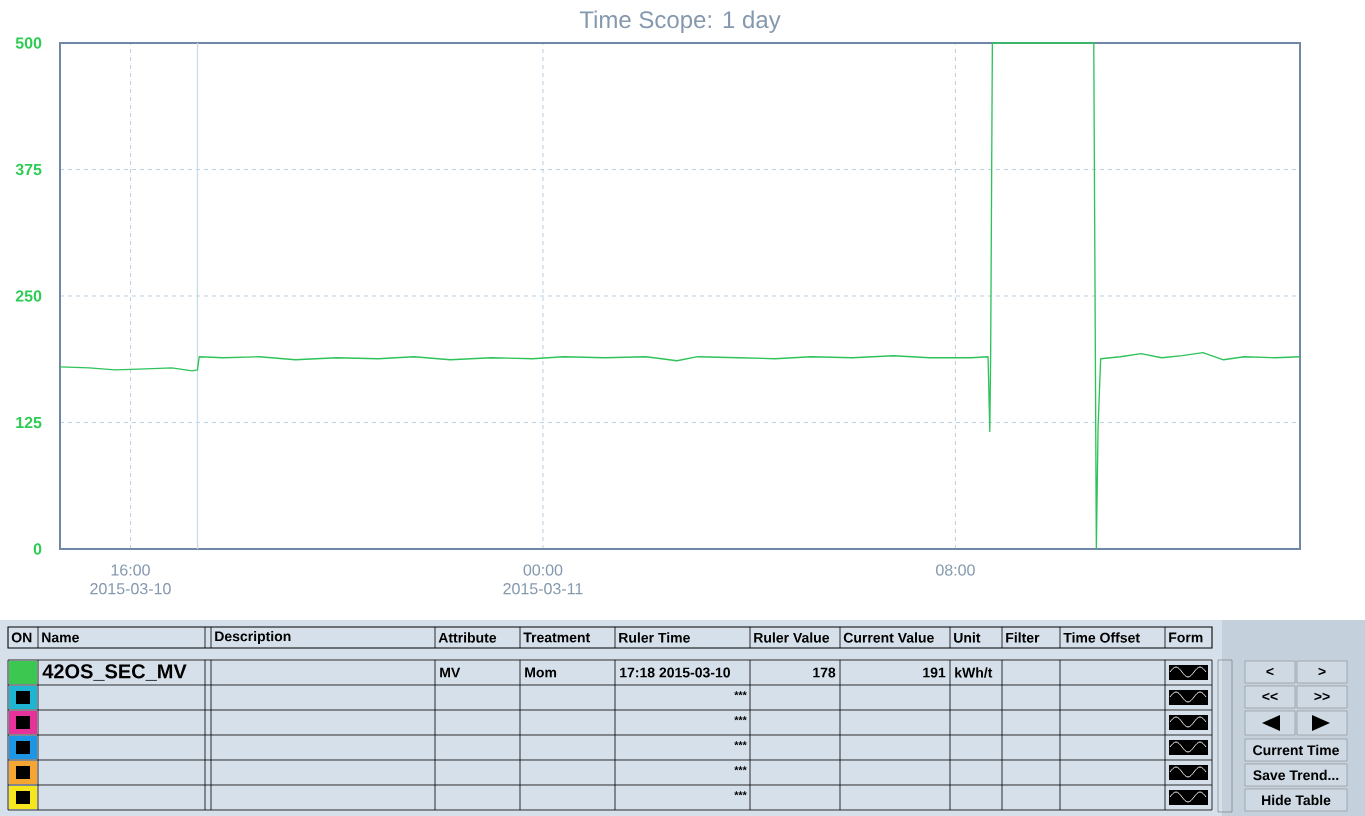 The image size is (1365, 816). What do you see at coordinates (675, 672) in the screenshot?
I see `text: 17:18 2015-03-10` at bounding box center [675, 672].